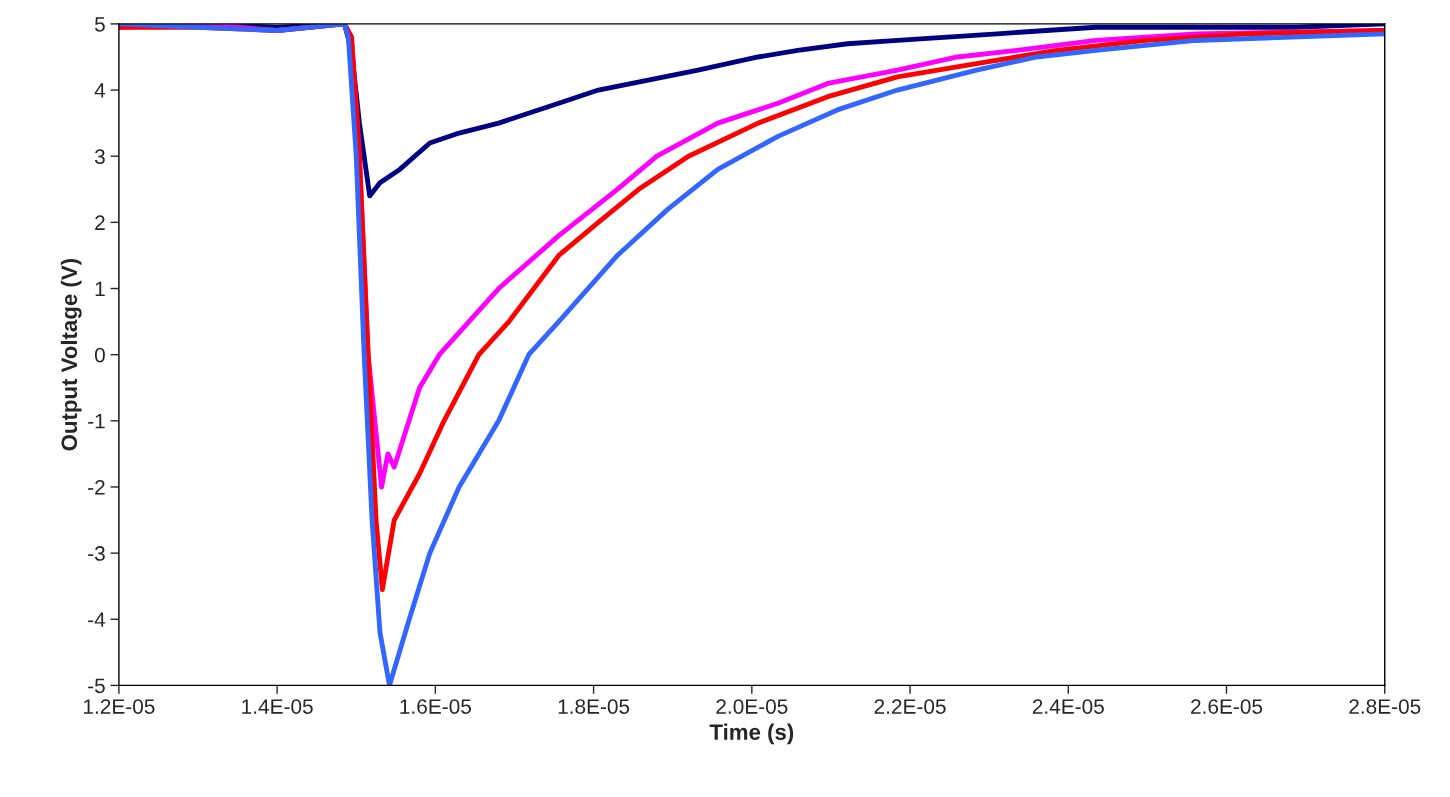 Image resolution: width=1450 pixels, height=797 pixels. I want to click on y-tick-label: -3, so click(96, 553).